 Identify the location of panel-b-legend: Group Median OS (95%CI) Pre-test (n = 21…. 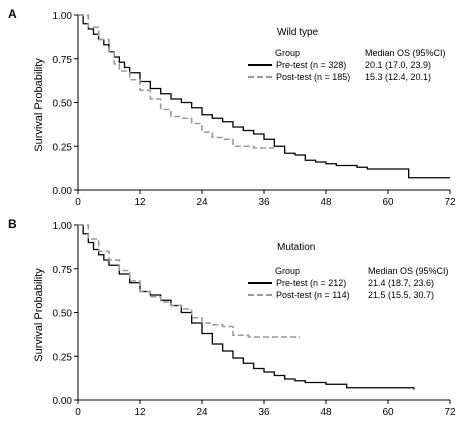
(348, 283).